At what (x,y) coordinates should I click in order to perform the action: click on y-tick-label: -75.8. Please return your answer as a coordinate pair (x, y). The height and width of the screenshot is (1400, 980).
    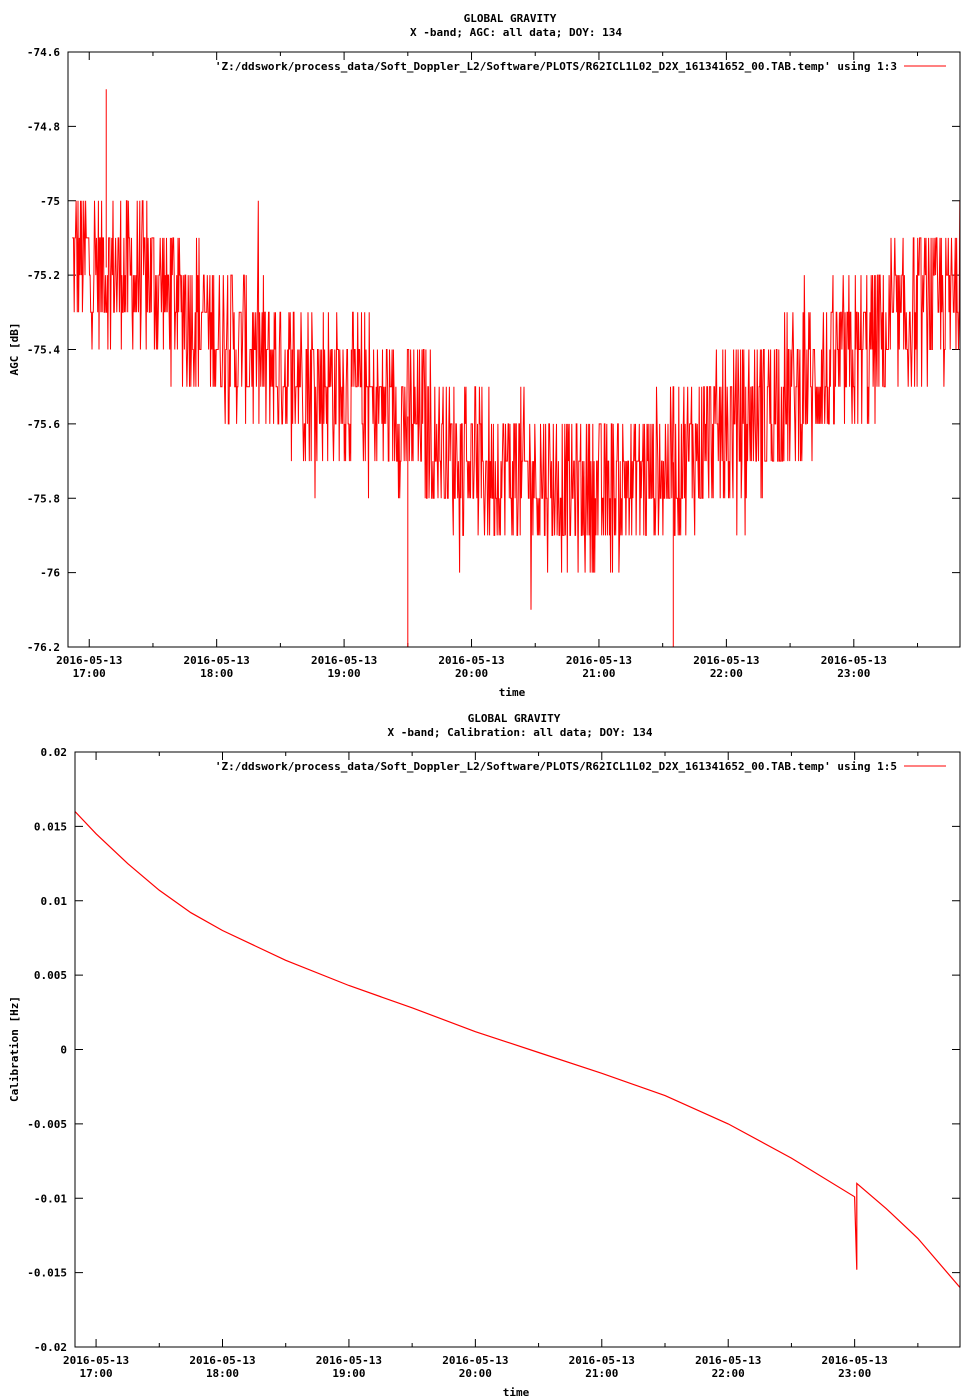
    Looking at the image, I should click on (43, 498).